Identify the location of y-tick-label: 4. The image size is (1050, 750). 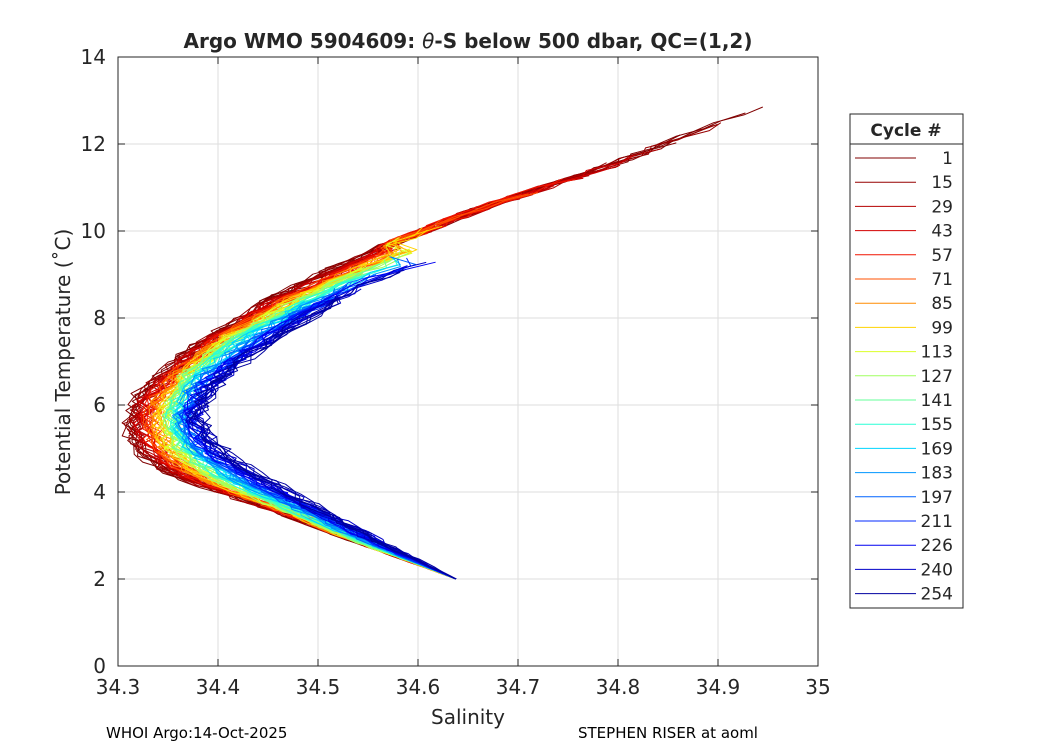
(99, 492).